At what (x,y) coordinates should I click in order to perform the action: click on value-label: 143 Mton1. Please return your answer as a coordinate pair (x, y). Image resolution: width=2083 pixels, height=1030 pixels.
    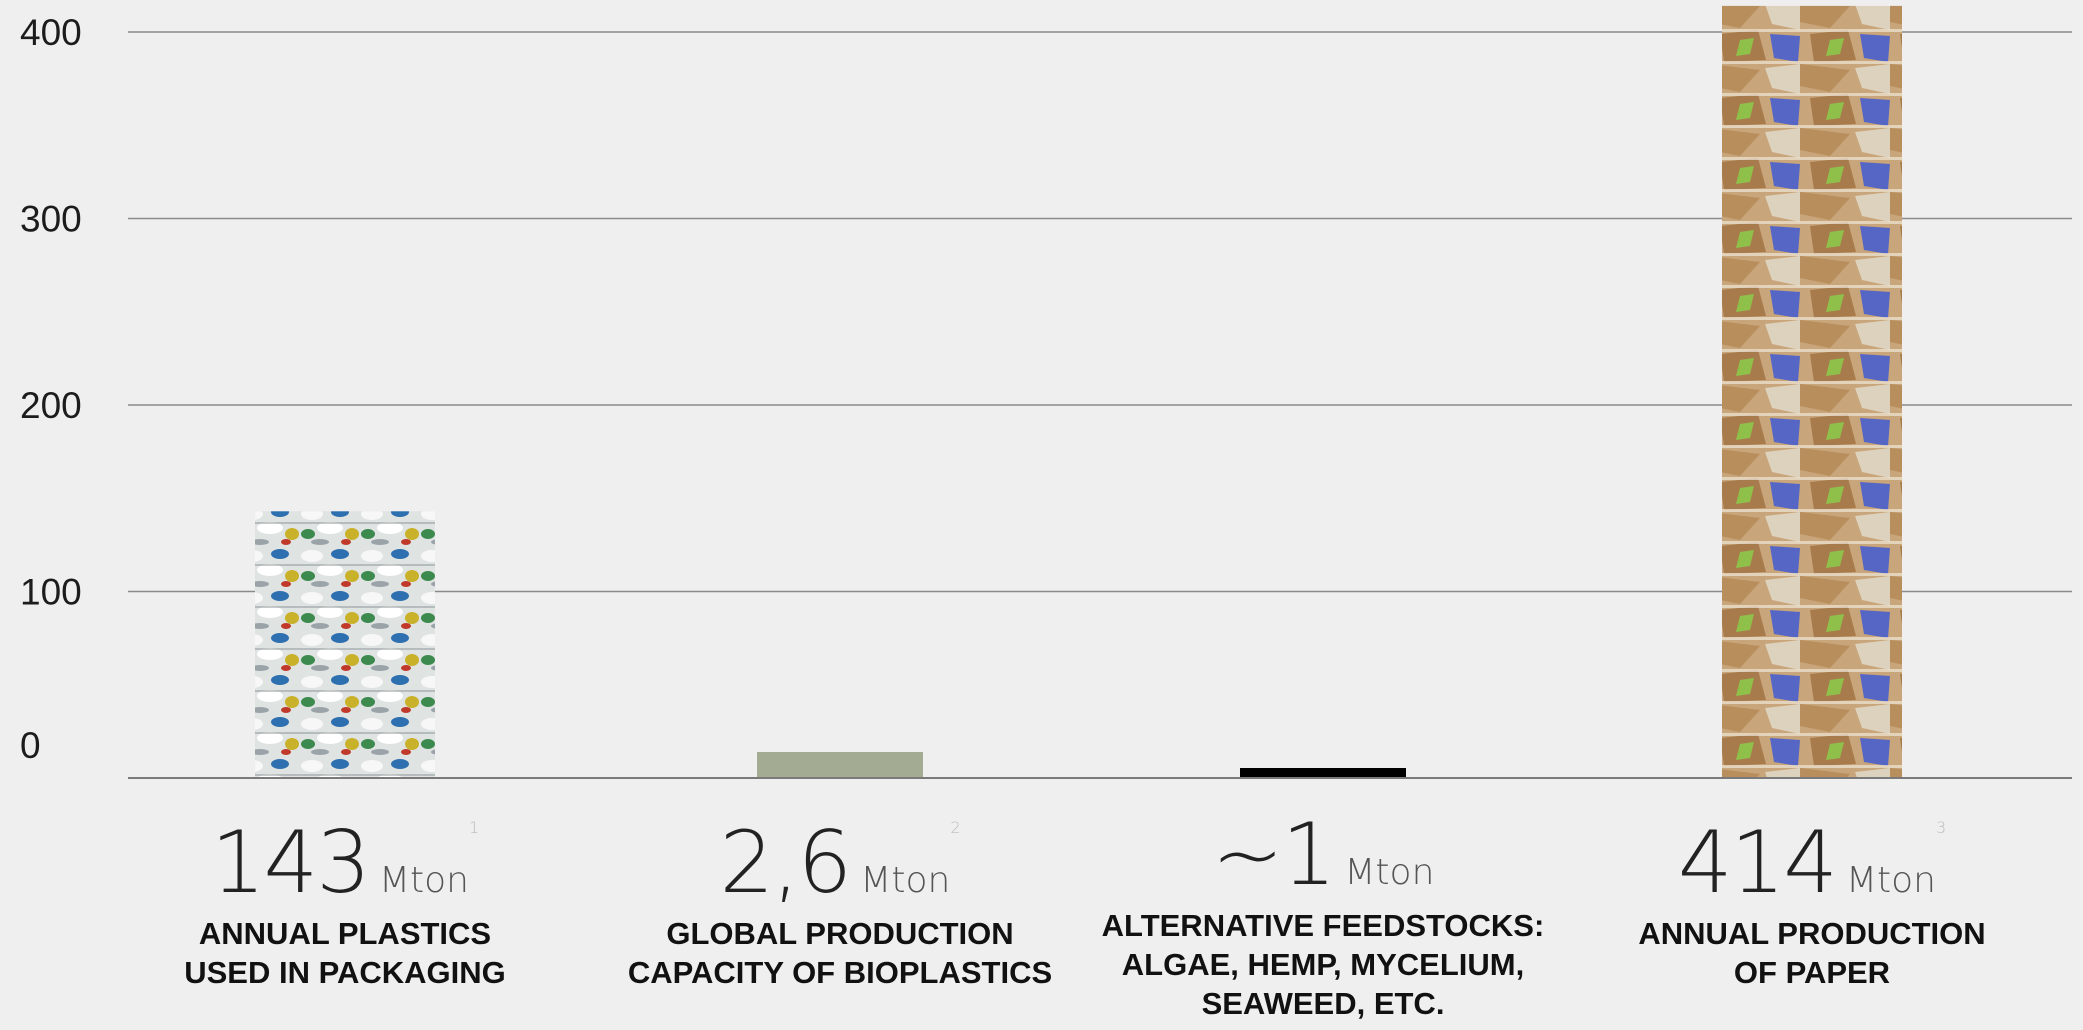
    Looking at the image, I should click on (345, 862).